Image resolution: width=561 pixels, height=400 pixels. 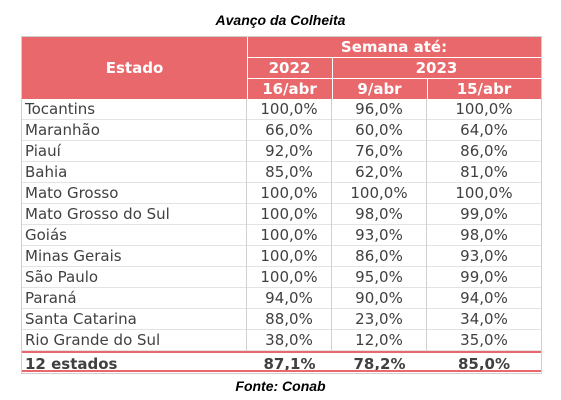 What do you see at coordinates (134, 172) in the screenshot?
I see `row-estado: Bahia` at bounding box center [134, 172].